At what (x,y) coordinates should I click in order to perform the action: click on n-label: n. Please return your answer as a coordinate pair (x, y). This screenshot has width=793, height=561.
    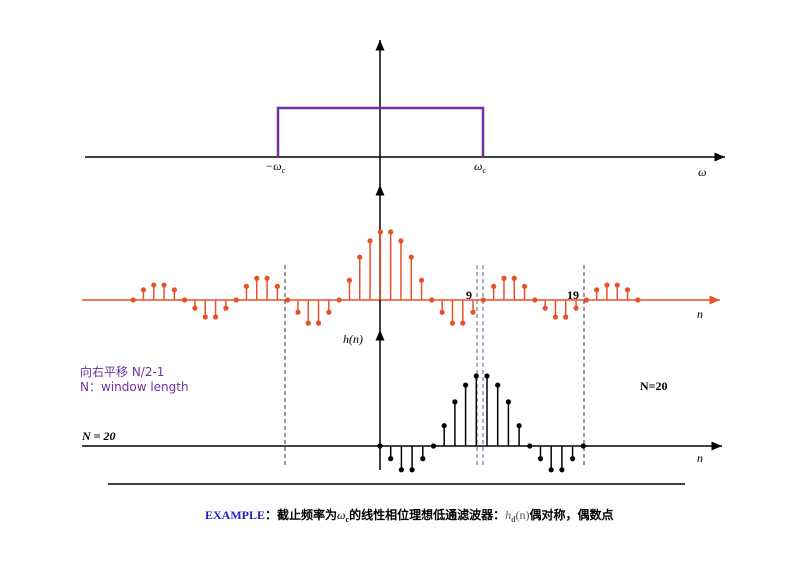
    Looking at the image, I should click on (700, 314).